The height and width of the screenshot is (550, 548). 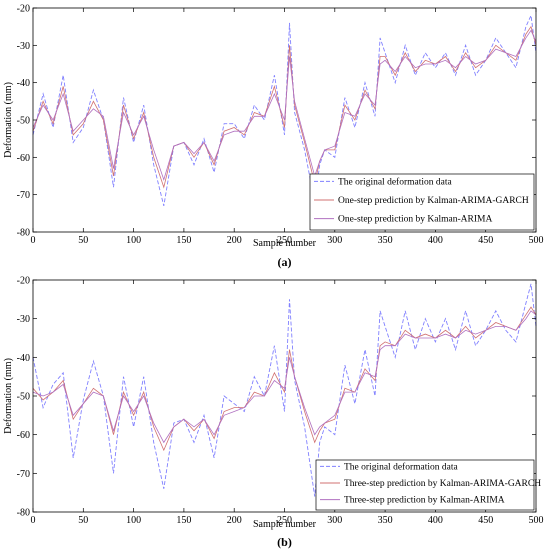 What do you see at coordinates (424, 501) in the screenshot?
I see `legend-entry-3: Three-step prediction by Kalman-ARIMA` at bounding box center [424, 501].